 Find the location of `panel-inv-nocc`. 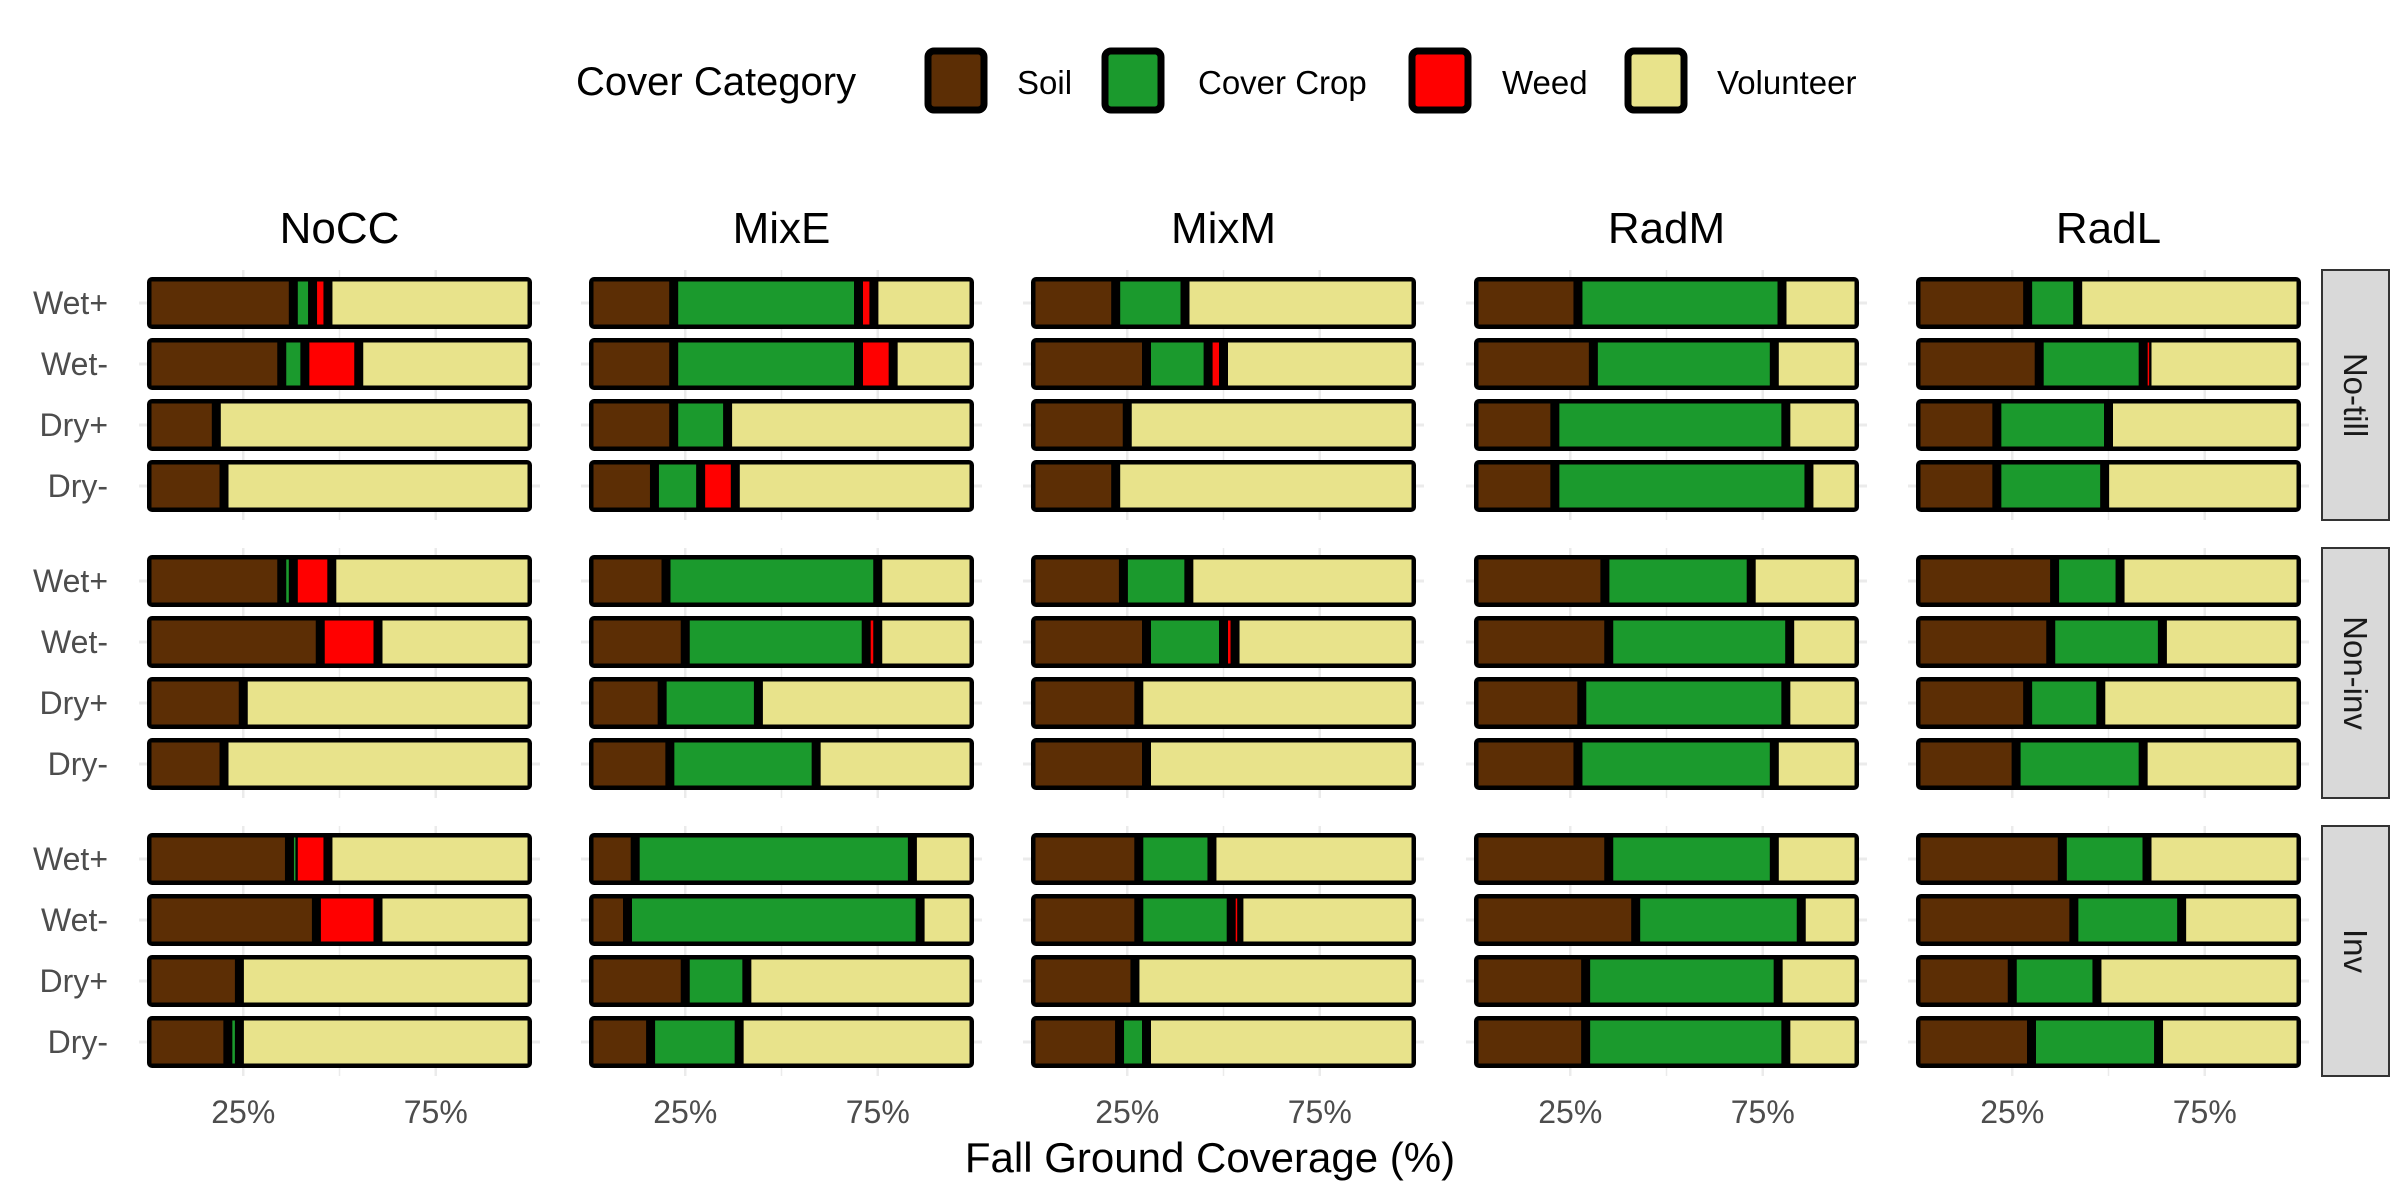

panel-inv-nocc is located at coordinates (339, 951).